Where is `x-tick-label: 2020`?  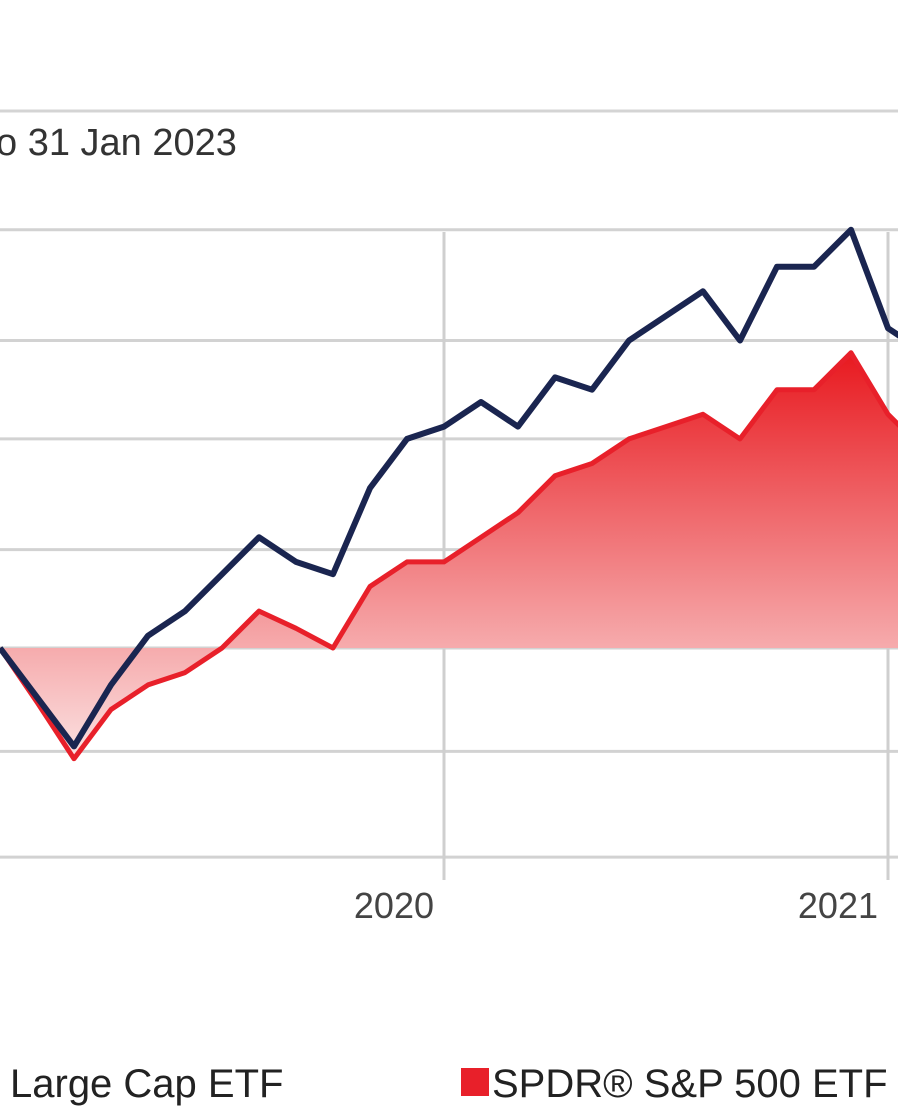 x-tick-label: 2020 is located at coordinates (394, 905).